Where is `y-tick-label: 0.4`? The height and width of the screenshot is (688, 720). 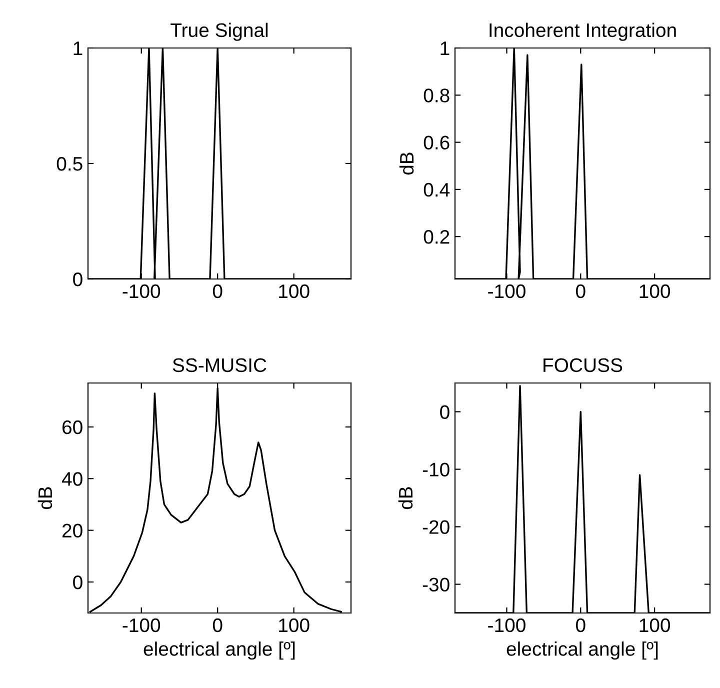
y-tick-label: 0.4 is located at coordinates (437, 189).